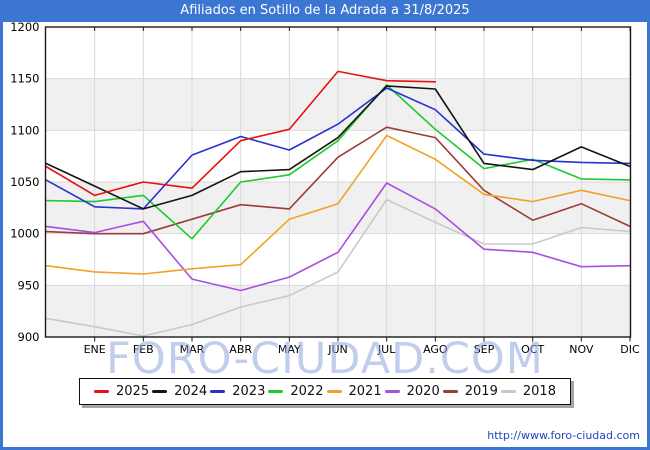  Describe the element at coordinates (386, 349) in the screenshot. I see `x-axis-label: JUL` at that location.